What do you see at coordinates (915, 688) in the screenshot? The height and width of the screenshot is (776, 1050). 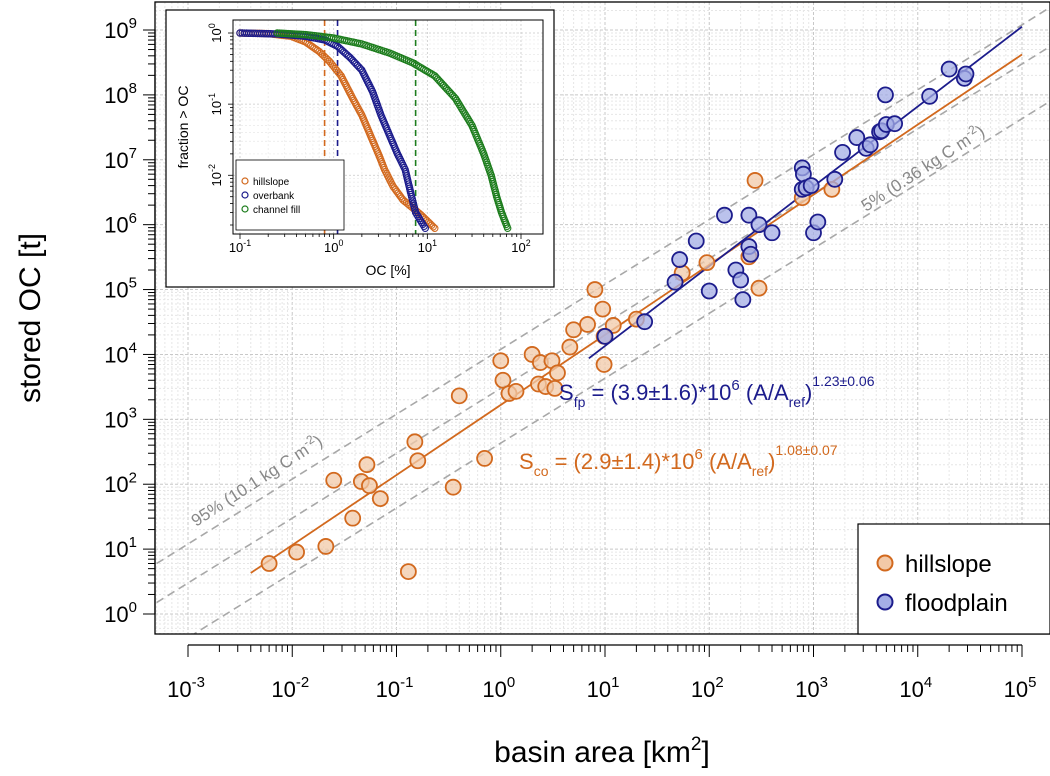 I see `x-tick-label: 10⁴` at bounding box center [915, 688].